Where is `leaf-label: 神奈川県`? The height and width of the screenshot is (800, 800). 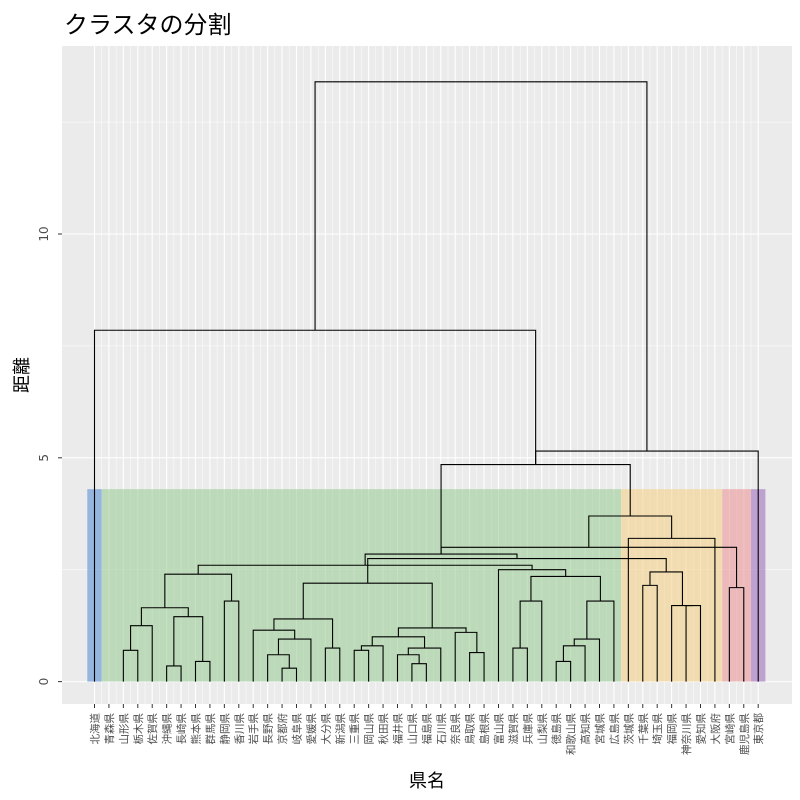
leaf-label: 神奈川県 is located at coordinates (686, 734).